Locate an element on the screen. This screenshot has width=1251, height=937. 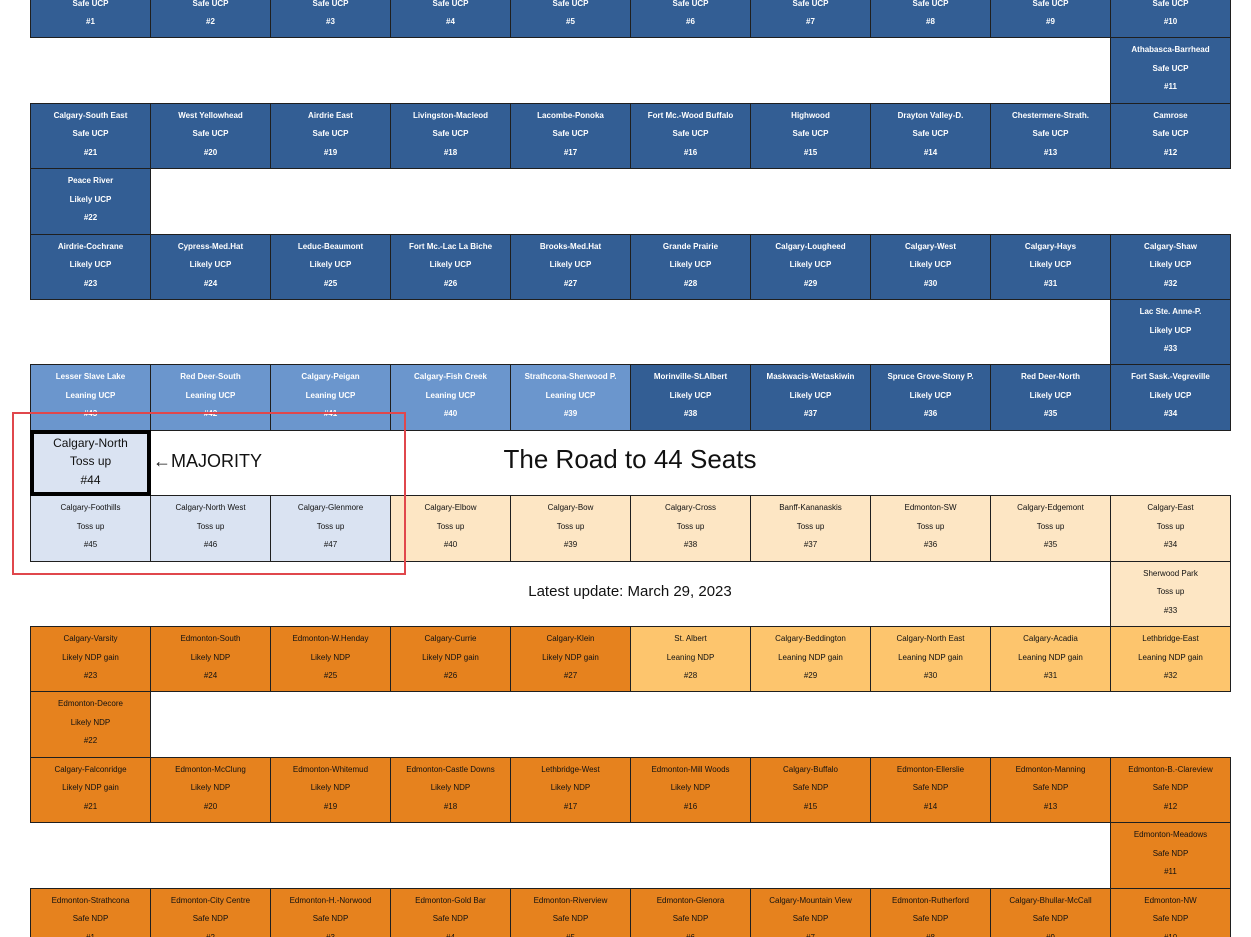
riding-cell: Cypress-Med.Hat Likely UCP #24 is located at coordinates (210, 266).